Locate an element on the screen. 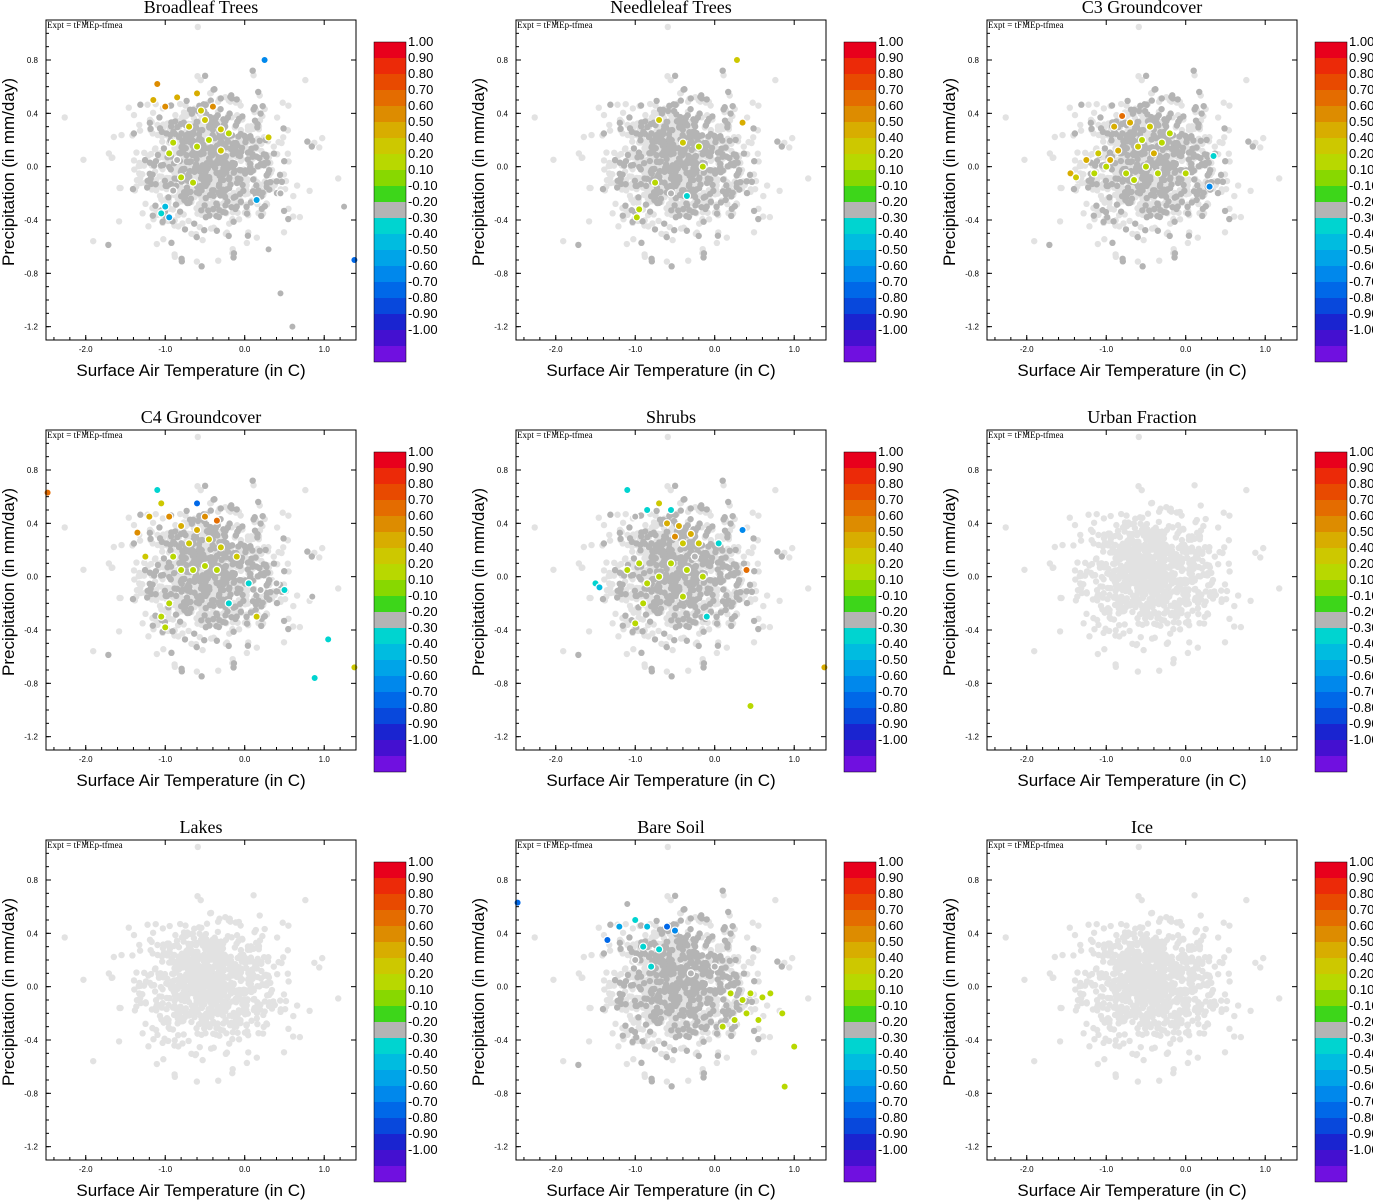 The width and height of the screenshot is (1373, 1200). y-tick-label: 0.4 is located at coordinates (33, 113).